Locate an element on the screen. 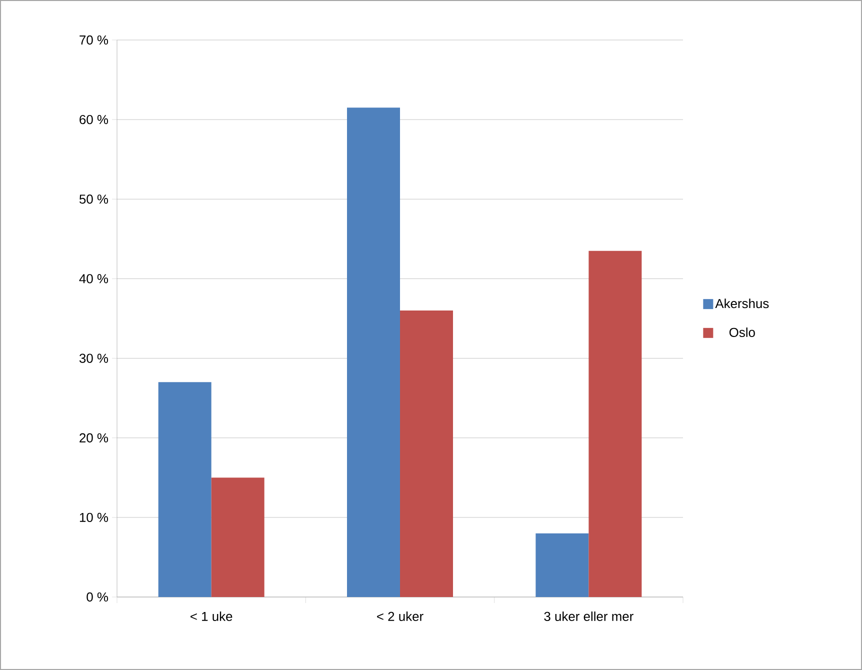 This screenshot has height=670, width=862. x-tick-label: < 2 uker is located at coordinates (400, 617).